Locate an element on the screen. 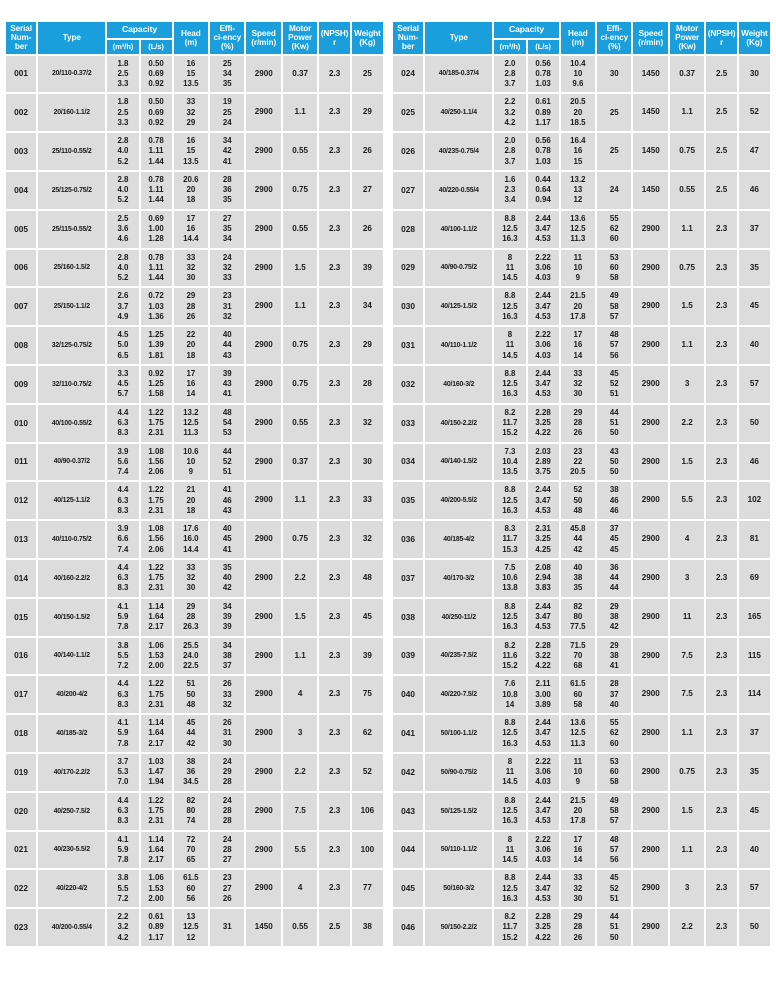  cell-weight: 47 is located at coordinates (754, 151).